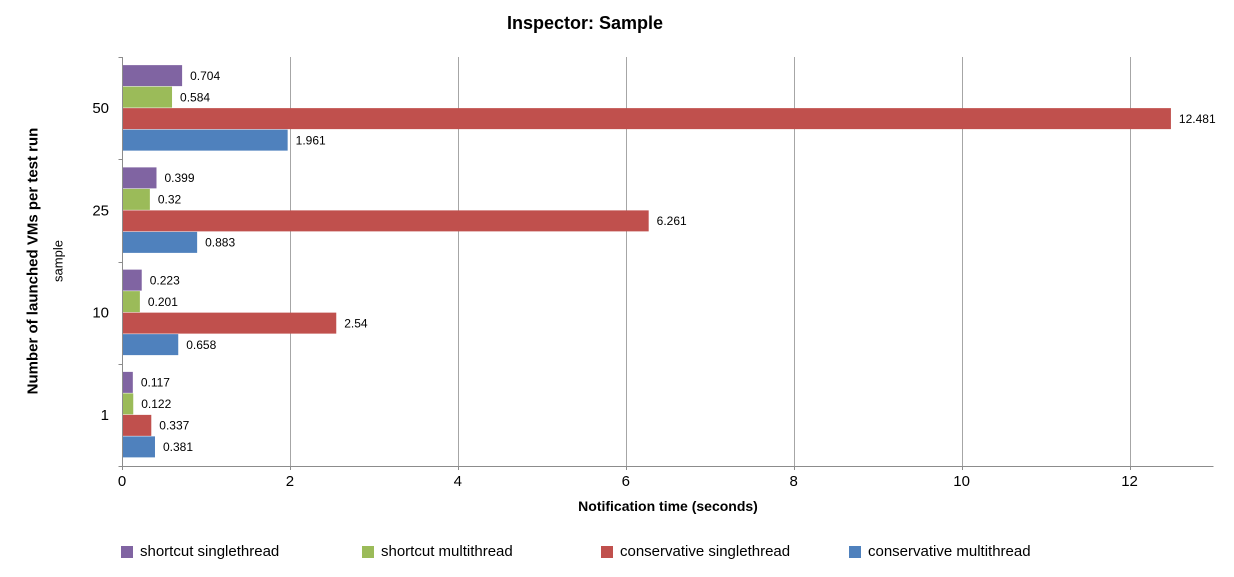 This screenshot has width=1234, height=577. What do you see at coordinates (626, 481) in the screenshot?
I see `x-tick-label: 6` at bounding box center [626, 481].